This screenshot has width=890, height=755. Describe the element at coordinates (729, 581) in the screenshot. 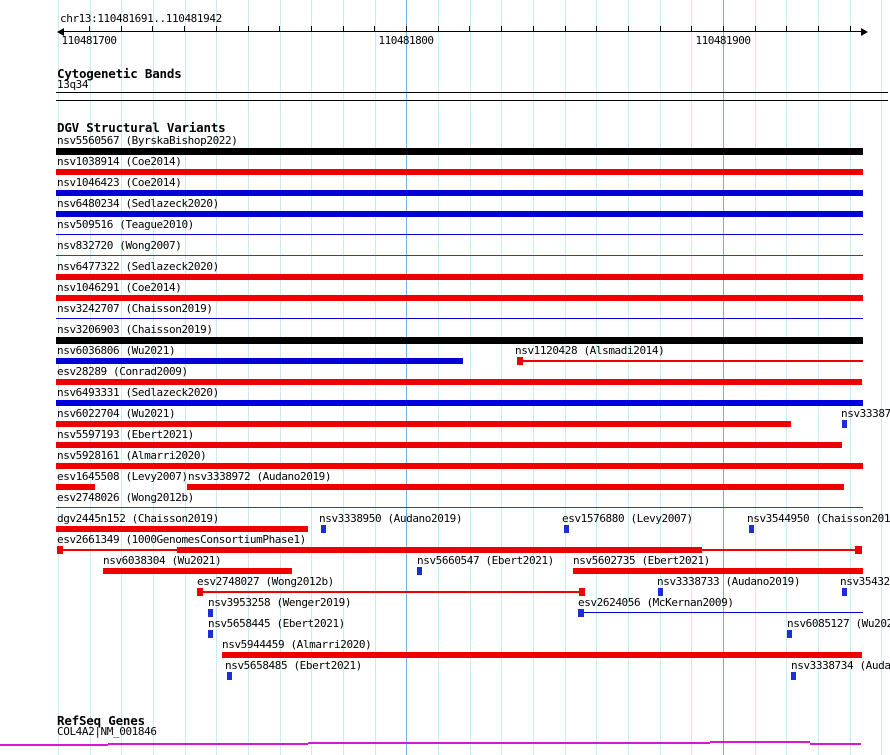

I see `variant-label: nsv3338733 (Audano2019)` at that location.